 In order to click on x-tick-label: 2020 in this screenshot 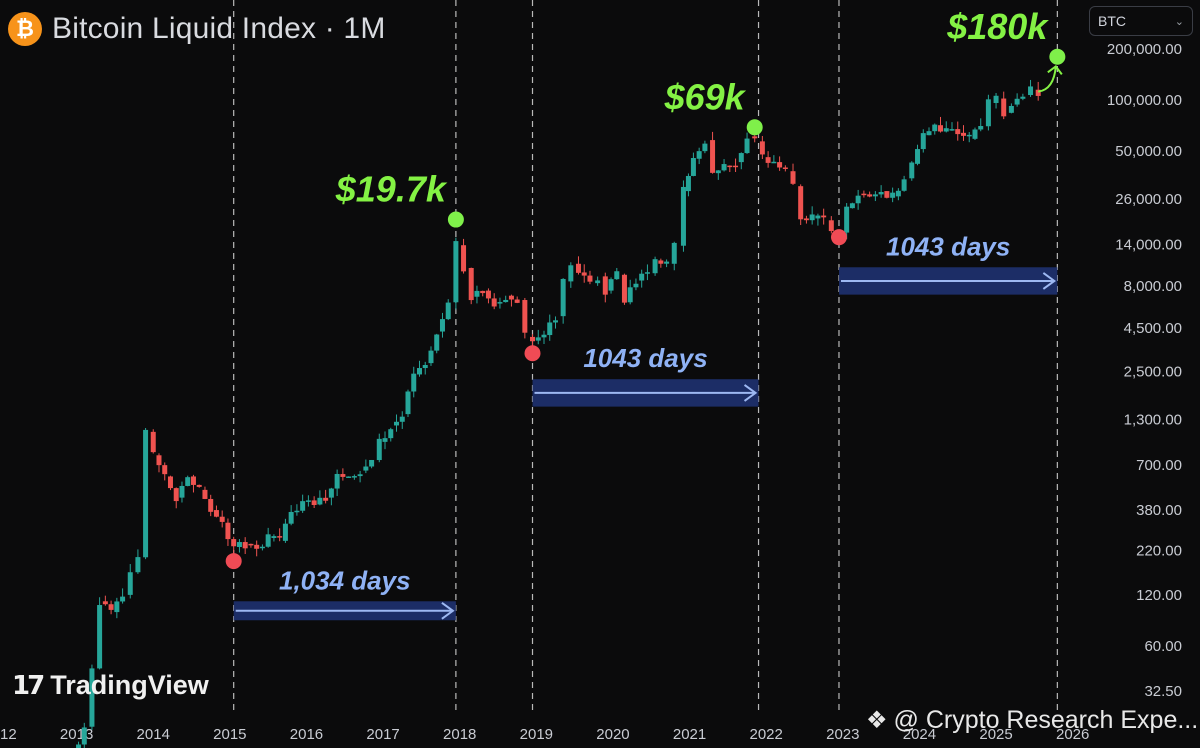, I will do `click(612, 734)`.